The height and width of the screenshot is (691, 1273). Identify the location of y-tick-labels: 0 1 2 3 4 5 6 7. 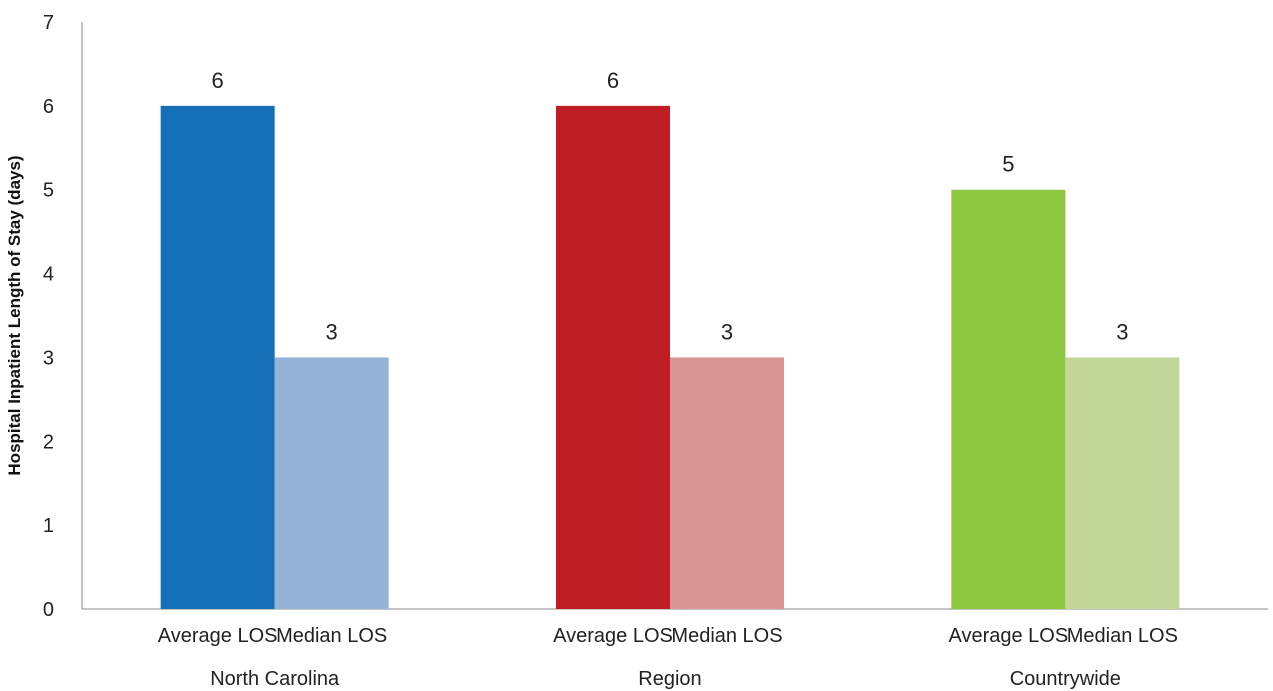
(48, 316).